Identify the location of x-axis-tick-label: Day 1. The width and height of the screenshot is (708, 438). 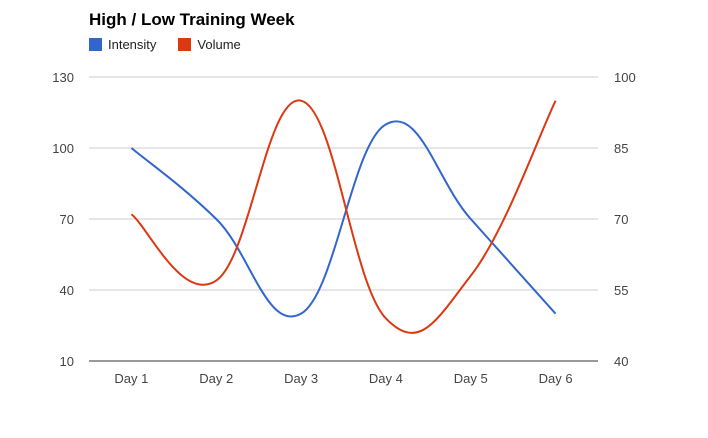
(131, 378).